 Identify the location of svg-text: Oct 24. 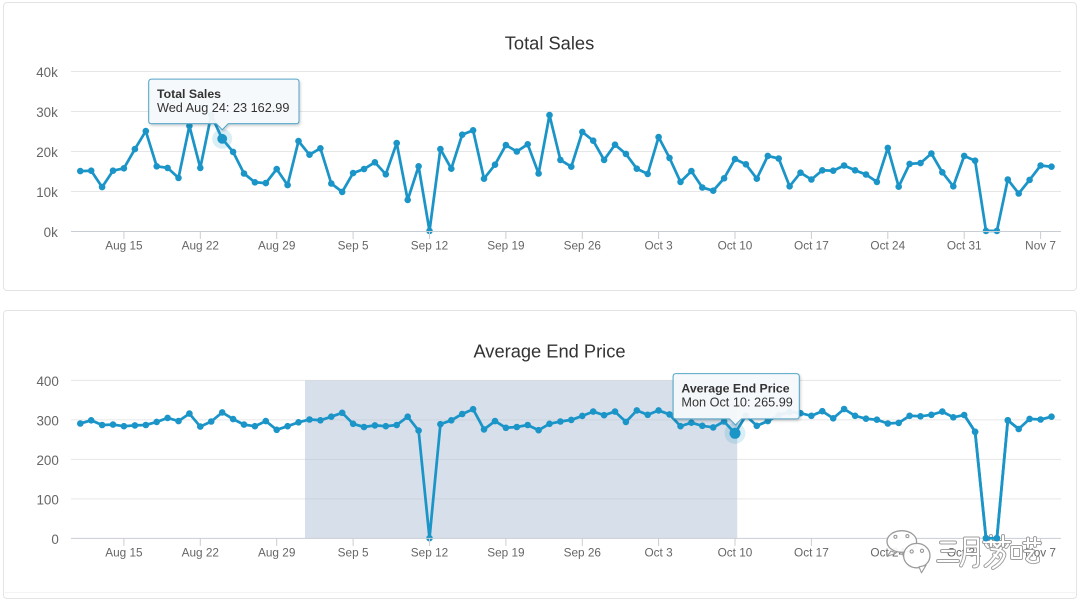
(887, 245).